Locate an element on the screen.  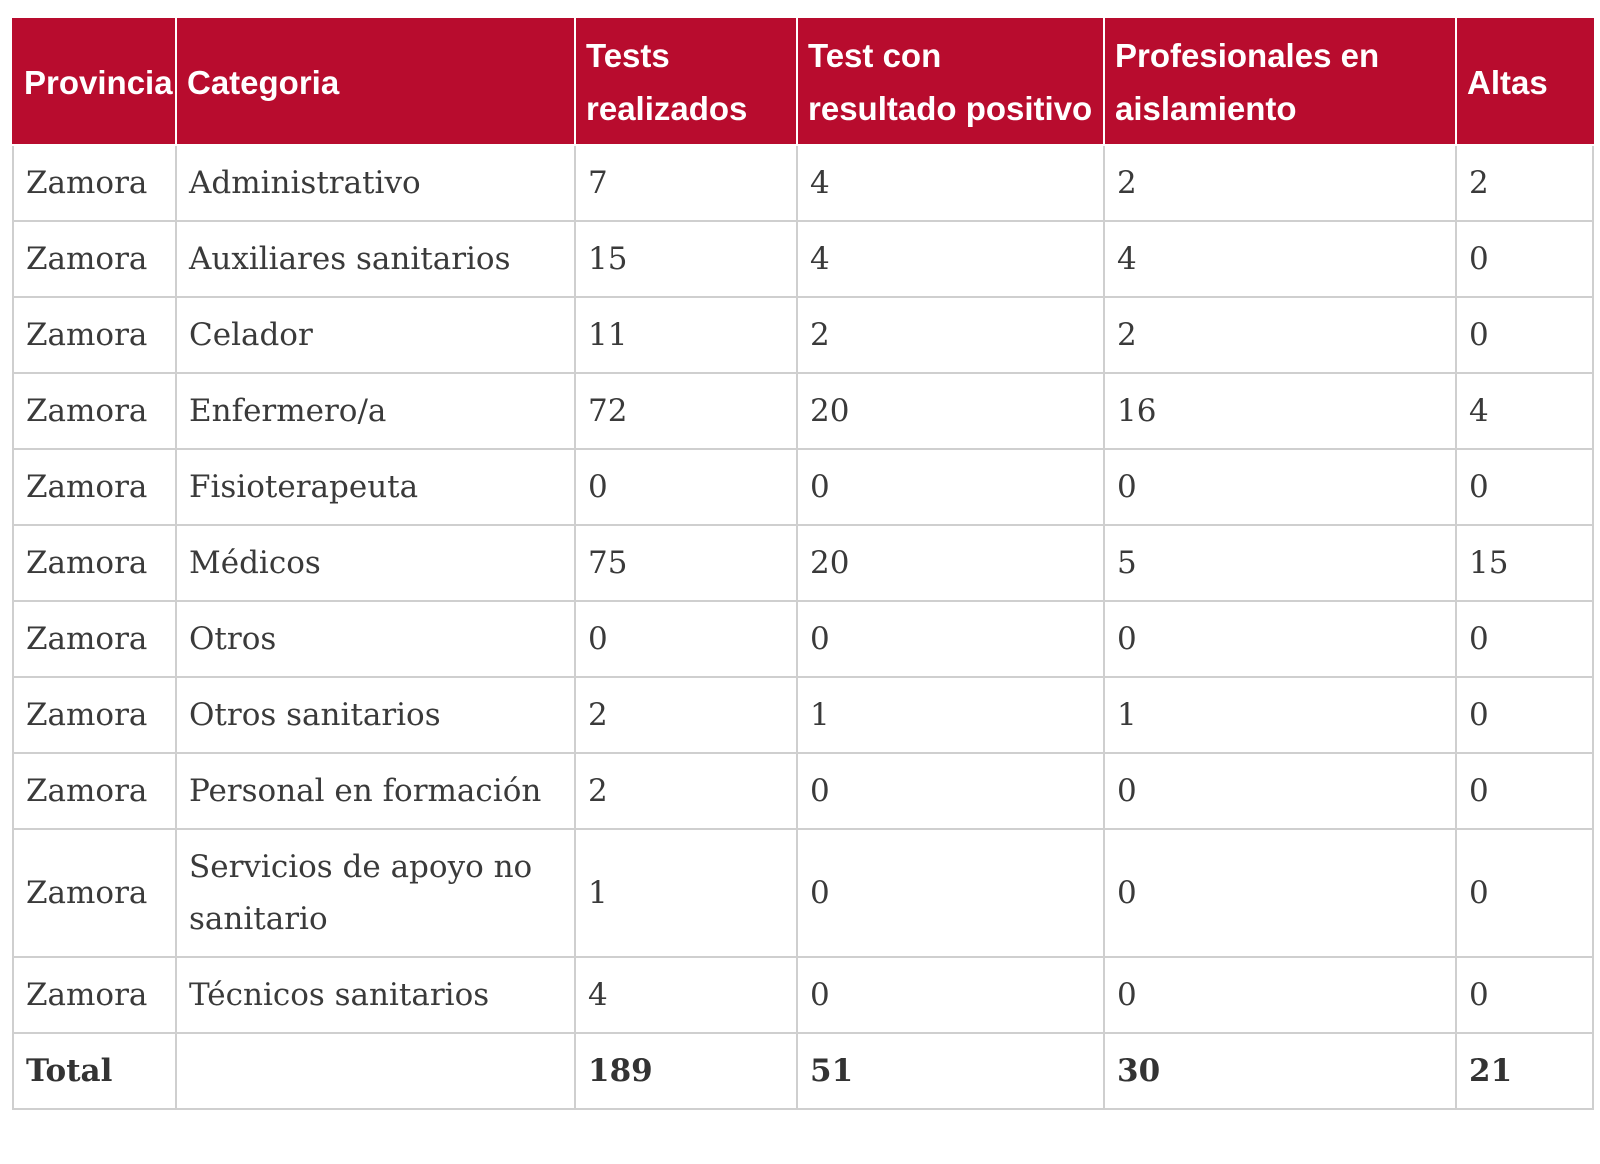
table-row: Zamora Enfermero/a 72 20 16 4 is located at coordinates (803, 411).